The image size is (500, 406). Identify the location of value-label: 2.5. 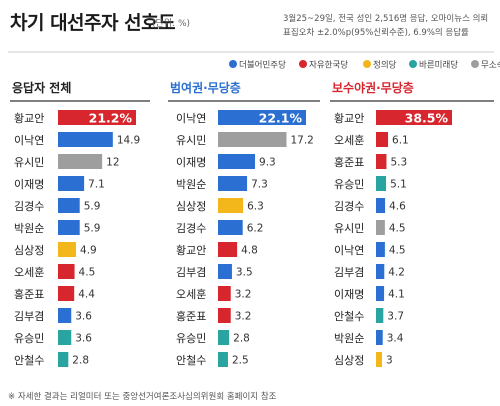
(240, 361).